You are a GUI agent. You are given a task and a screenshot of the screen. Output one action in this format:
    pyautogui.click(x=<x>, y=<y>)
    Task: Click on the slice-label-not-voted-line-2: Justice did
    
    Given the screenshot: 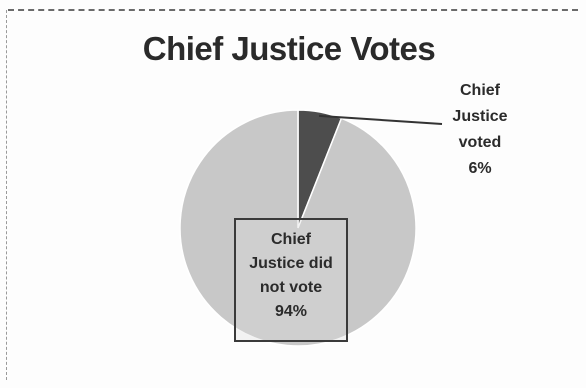 What is the action you would take?
    pyautogui.click(x=291, y=263)
    